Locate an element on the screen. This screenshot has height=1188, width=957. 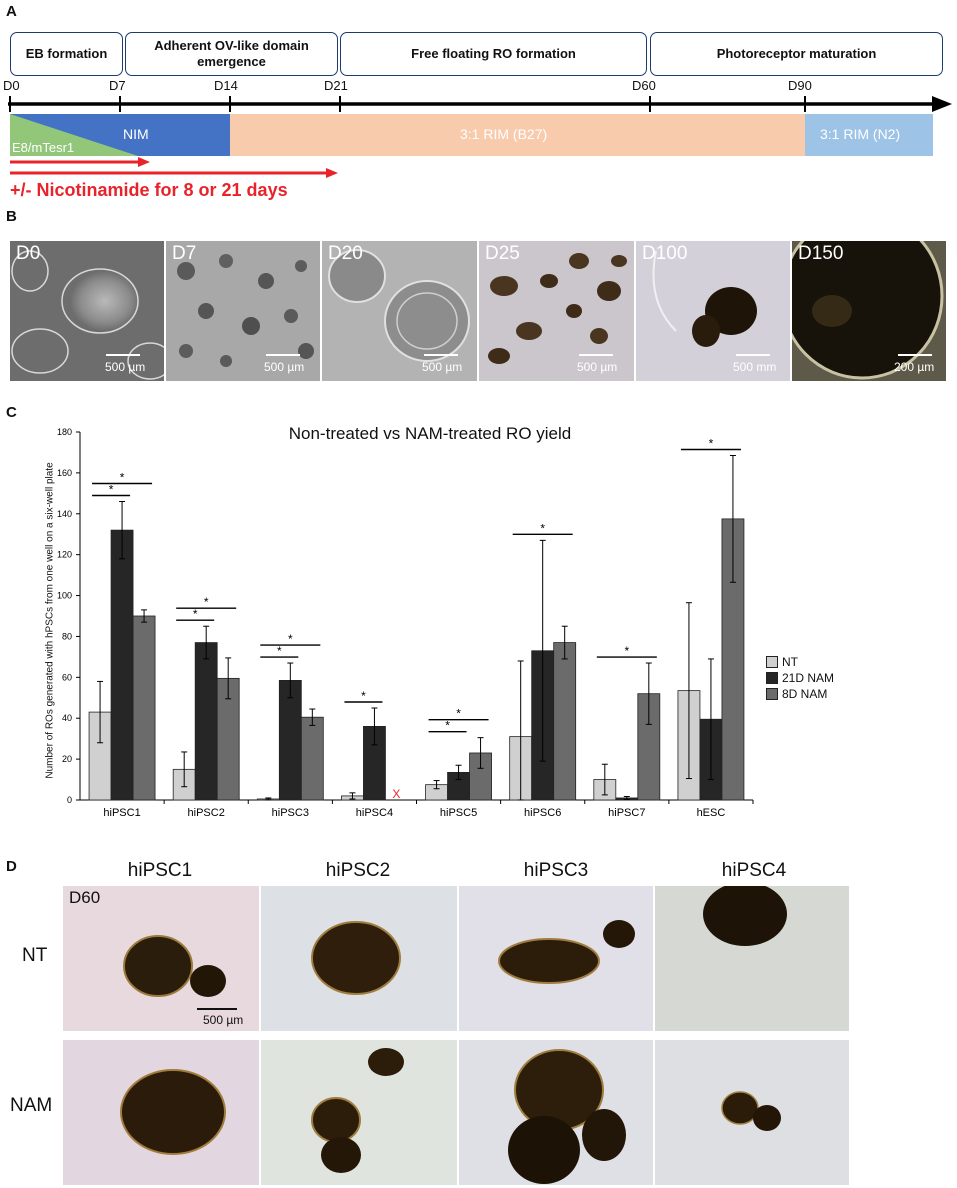
medium-e8-label: E8/mTesr1 is located at coordinates (43, 147).